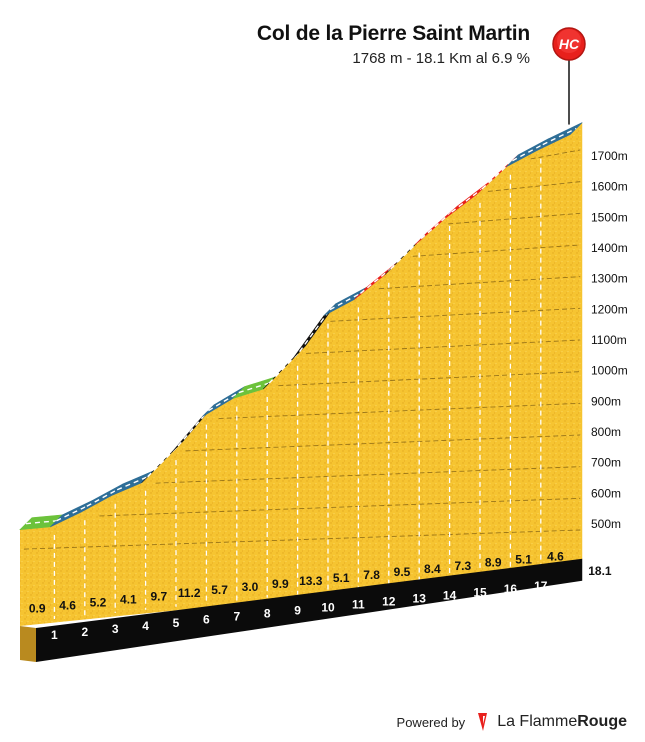 Image resolution: width=645 pixels, height=742 pixels. What do you see at coordinates (158, 596) in the screenshot?
I see `gradient-label: 9.7` at bounding box center [158, 596].